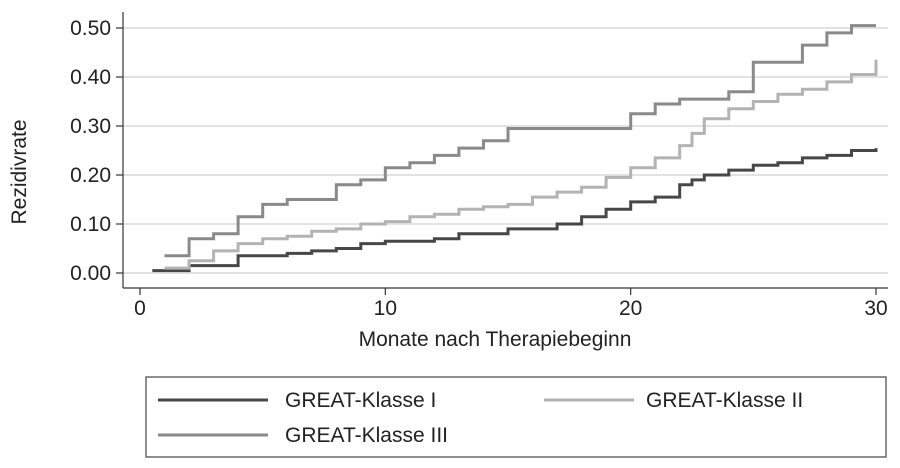 This screenshot has height=468, width=900. I want to click on y-tick-label: 0.50, so click(90, 28).